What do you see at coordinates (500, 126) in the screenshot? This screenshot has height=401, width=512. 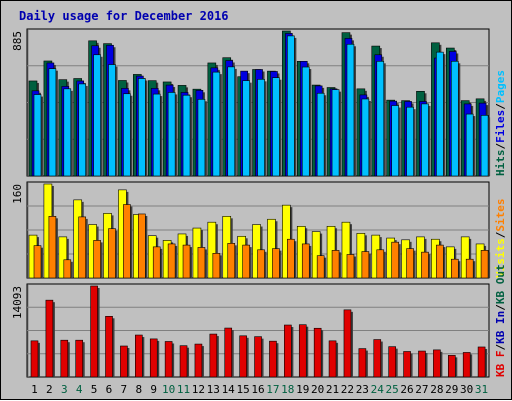 I see `legend-entry: Files` at bounding box center [500, 126].